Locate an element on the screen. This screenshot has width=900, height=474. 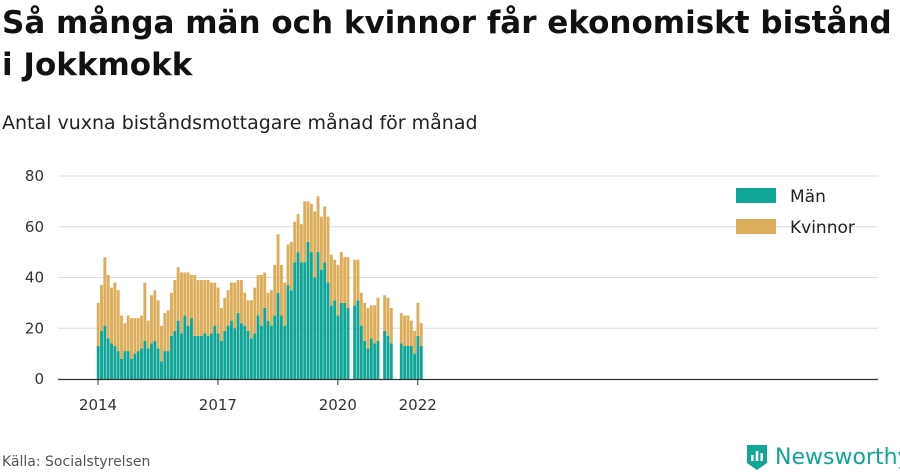
legend-label-women: Kvinnor is located at coordinates (822, 228).